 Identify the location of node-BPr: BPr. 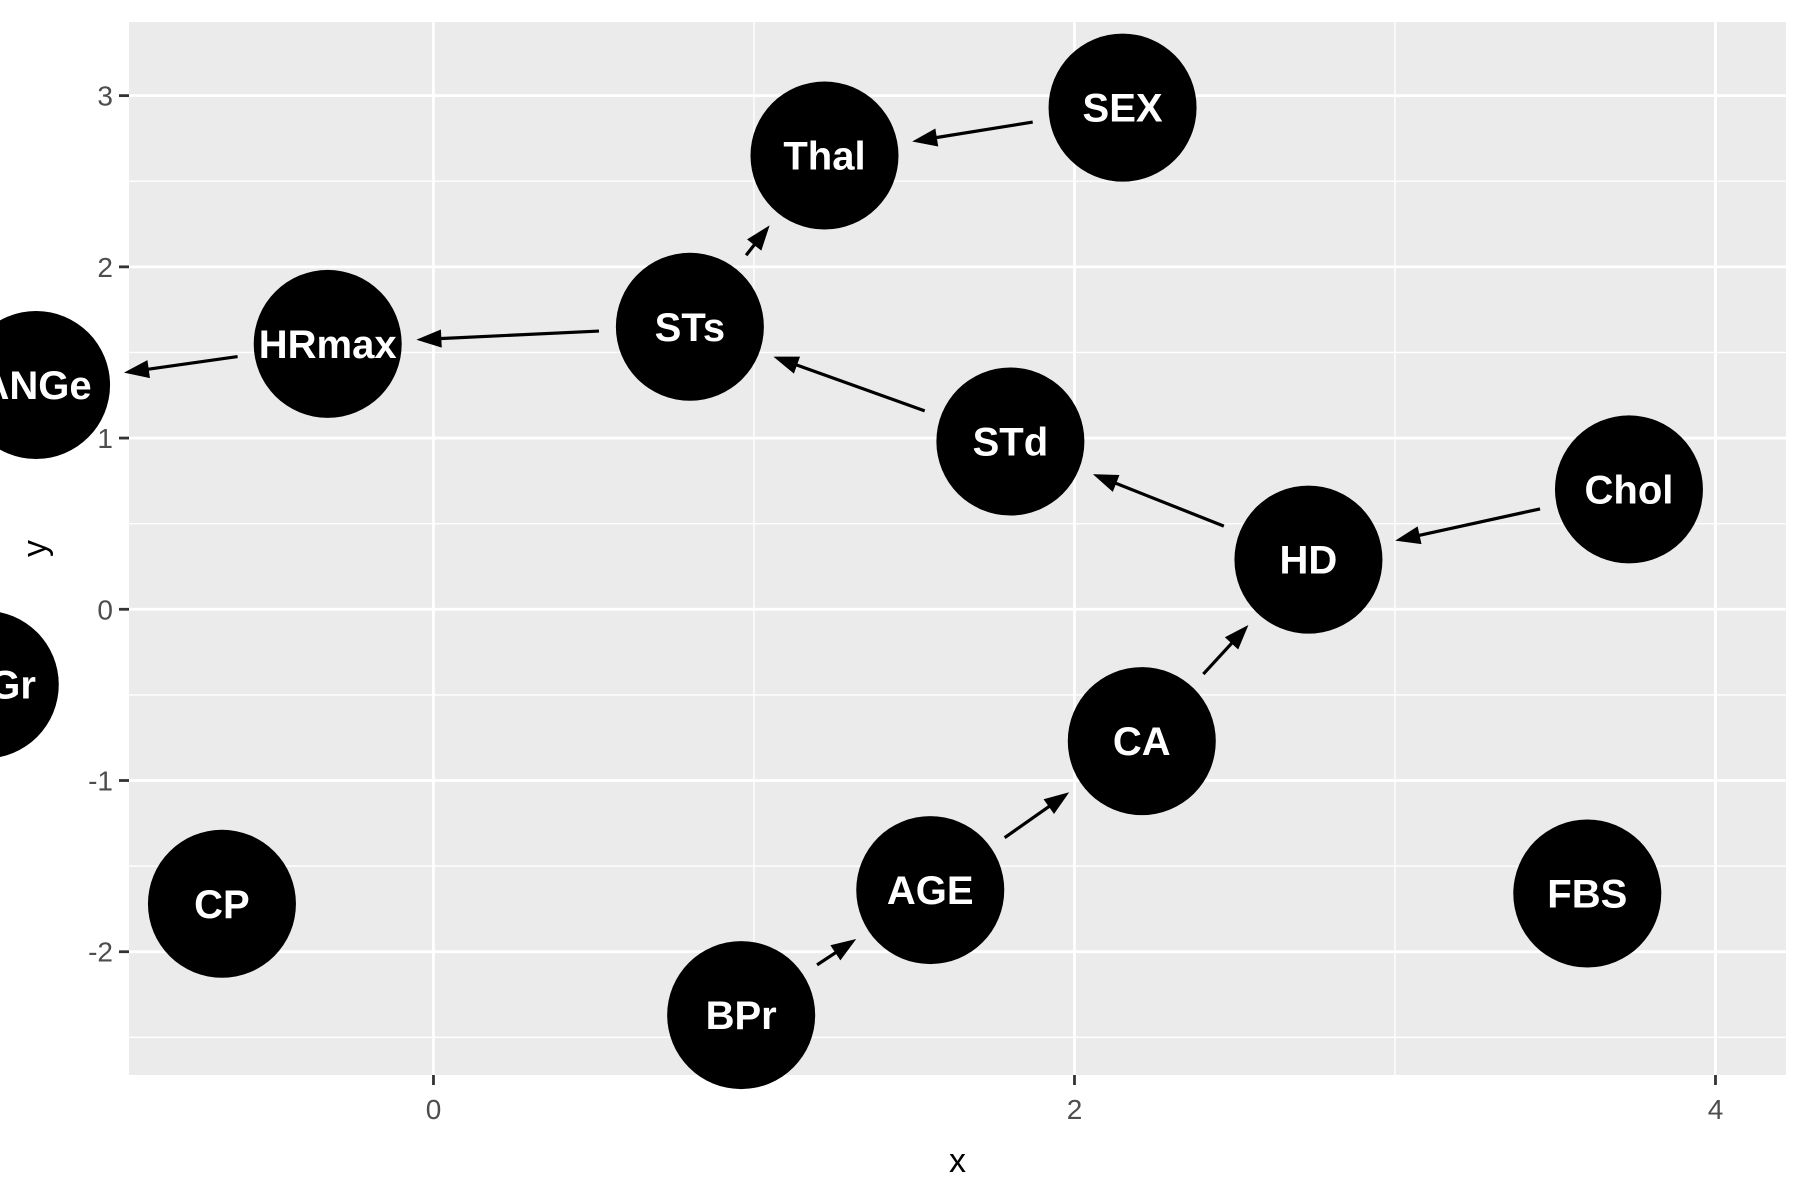
(741, 1015).